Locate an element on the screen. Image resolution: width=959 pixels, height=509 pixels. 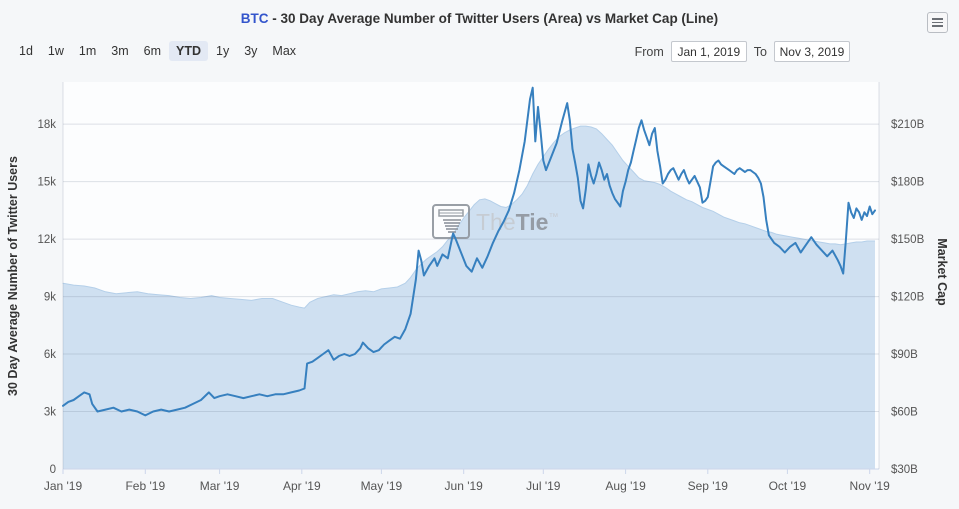
range-button-1w: 1w is located at coordinates (55, 51).